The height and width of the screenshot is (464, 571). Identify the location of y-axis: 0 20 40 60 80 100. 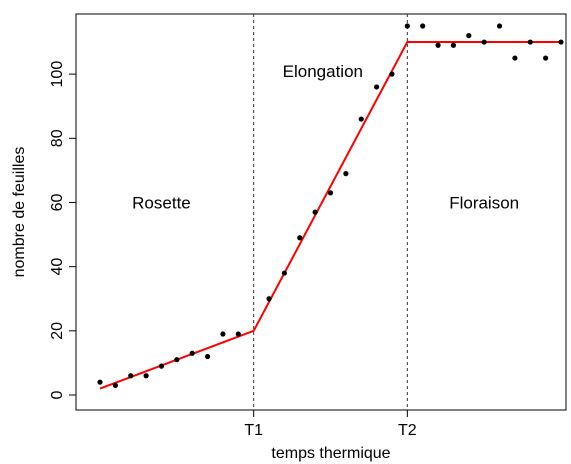
(63, 230).